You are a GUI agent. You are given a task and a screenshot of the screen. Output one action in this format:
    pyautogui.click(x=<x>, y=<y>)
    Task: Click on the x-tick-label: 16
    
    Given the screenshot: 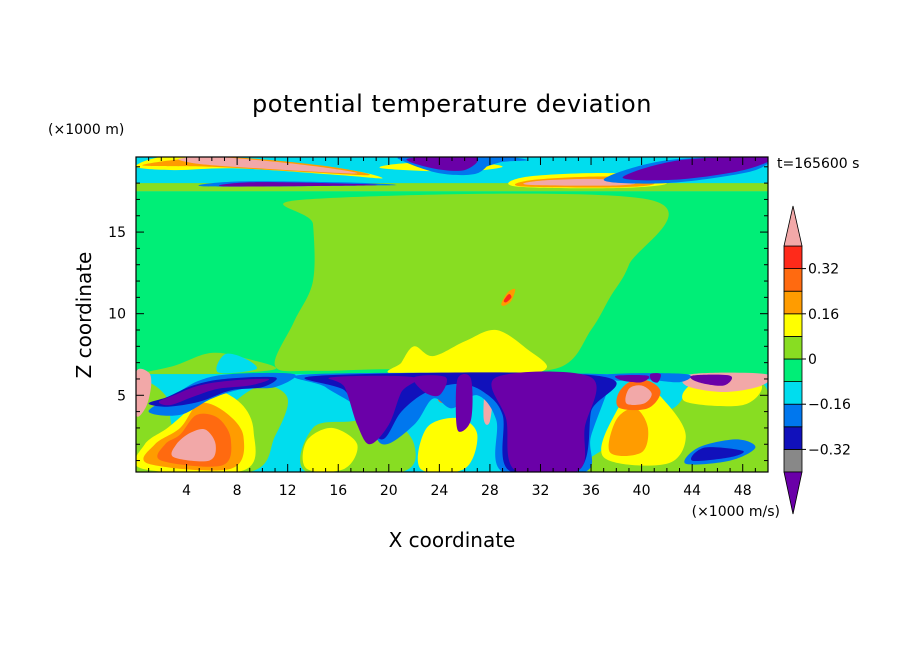 What is the action you would take?
    pyautogui.click(x=338, y=491)
    